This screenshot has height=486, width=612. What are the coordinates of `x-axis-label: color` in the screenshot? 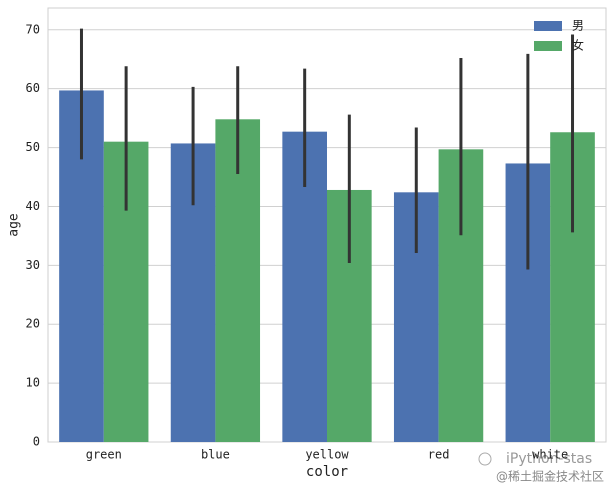 It's located at (327, 472).